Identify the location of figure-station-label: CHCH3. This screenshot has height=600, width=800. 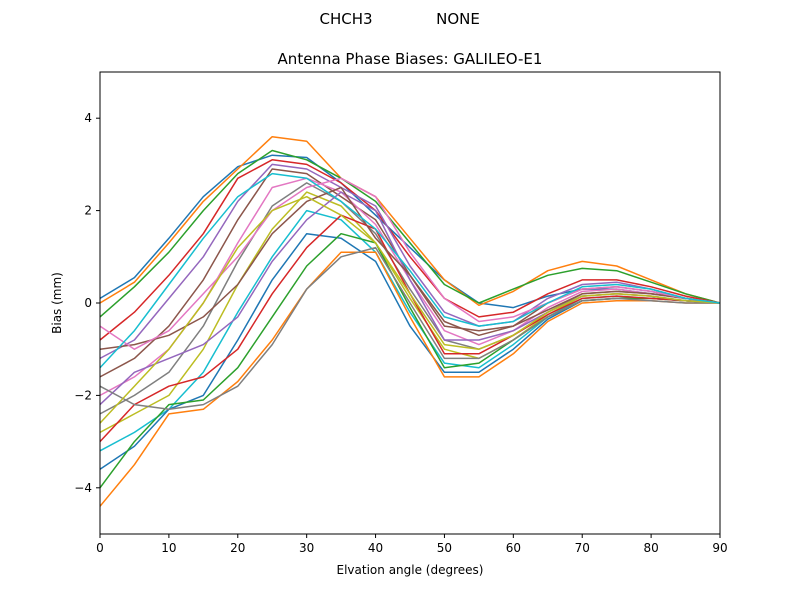
(345, 19).